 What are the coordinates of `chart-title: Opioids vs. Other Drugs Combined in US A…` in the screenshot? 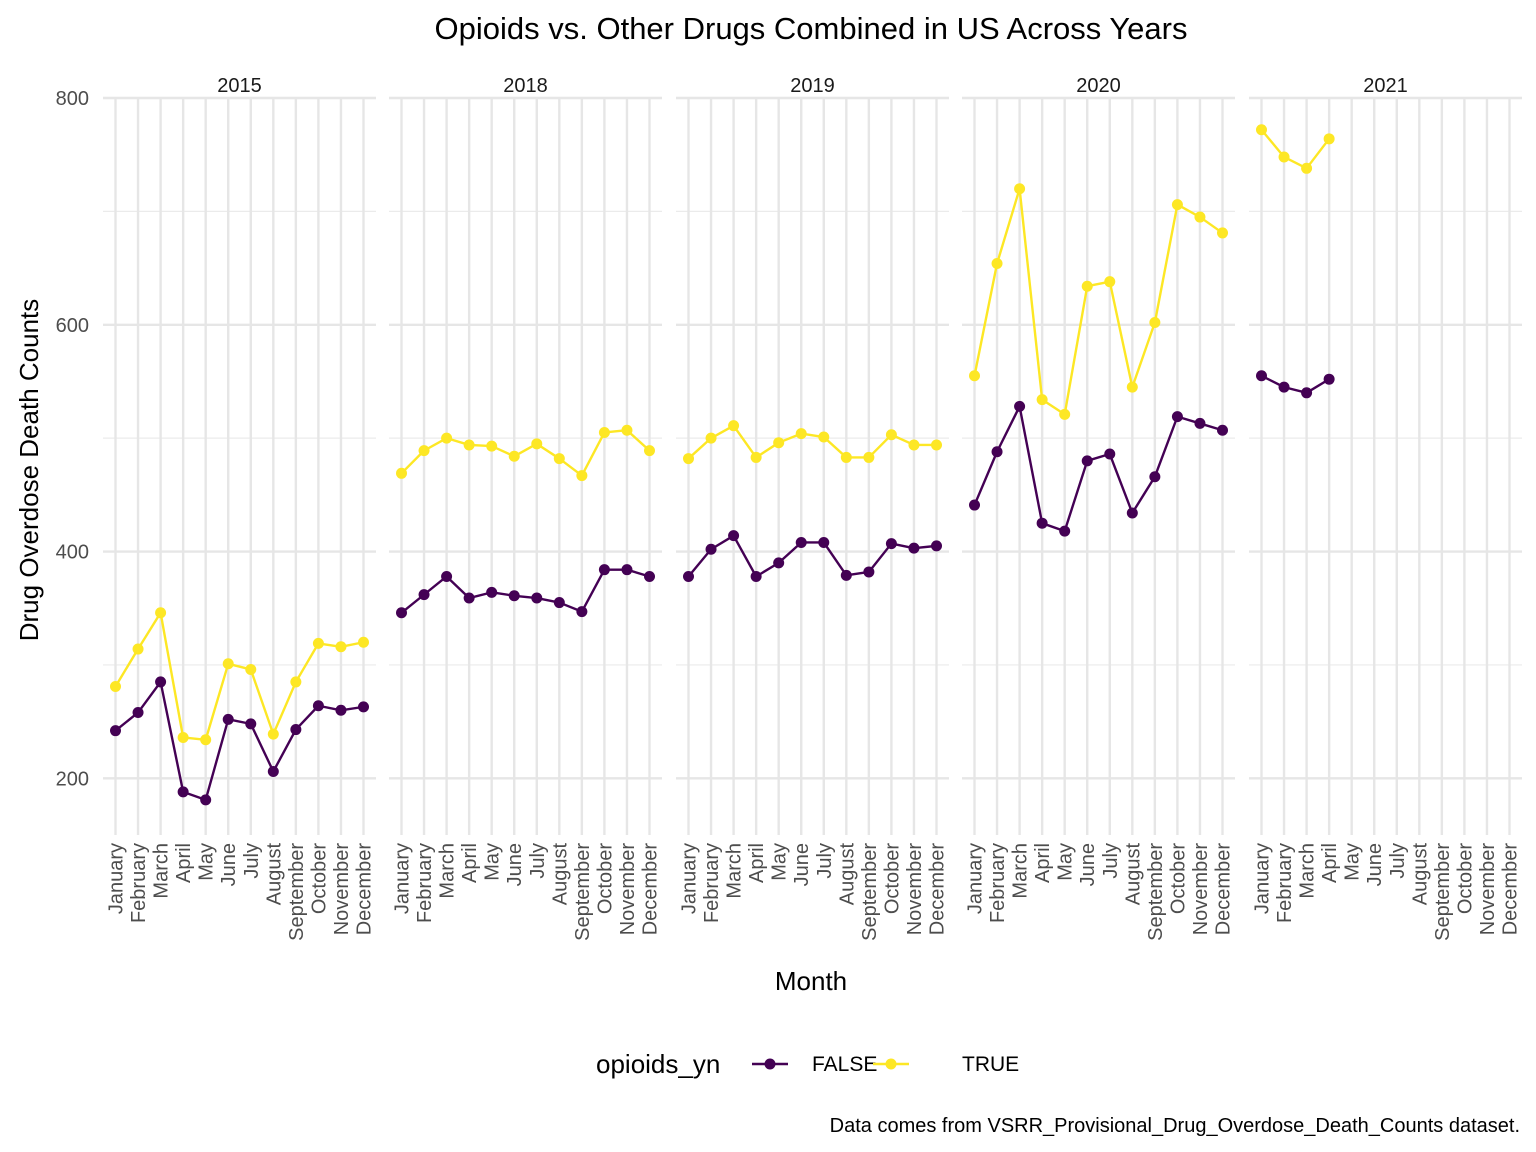 It's located at (811, 28).